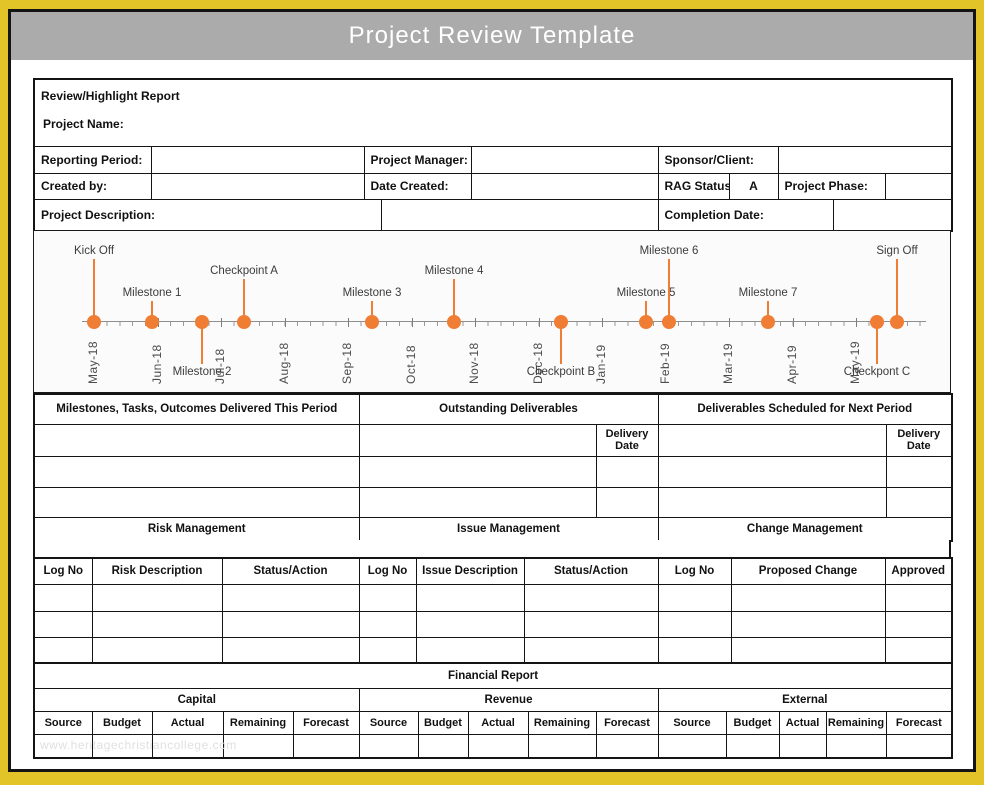 This screenshot has height=785, width=984. What do you see at coordinates (443, 722) in the screenshot?
I see `revenue-budget-header: Budget` at bounding box center [443, 722].